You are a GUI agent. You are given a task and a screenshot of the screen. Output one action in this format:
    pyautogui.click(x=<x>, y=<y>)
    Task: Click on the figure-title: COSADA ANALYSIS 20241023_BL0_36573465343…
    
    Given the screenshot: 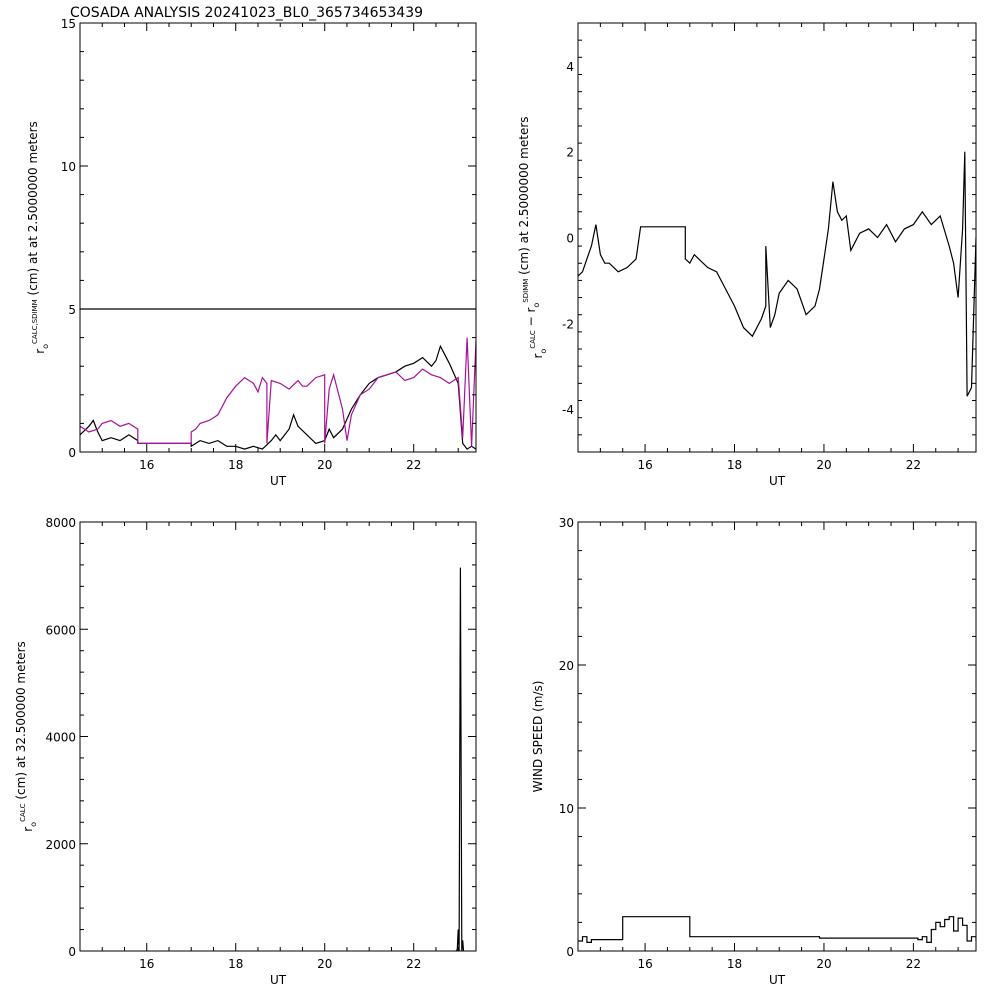 What is the action you would take?
    pyautogui.click(x=246, y=13)
    